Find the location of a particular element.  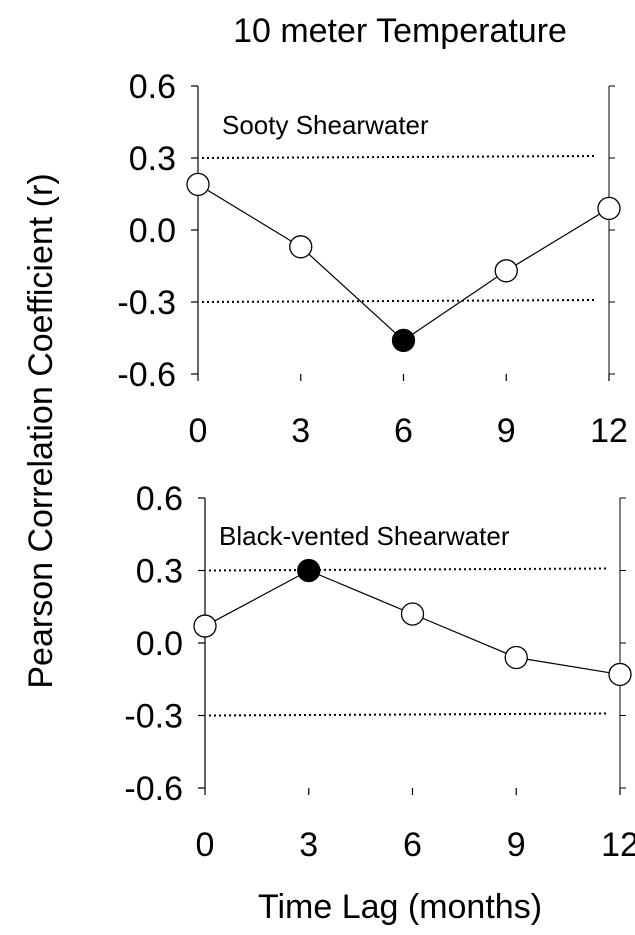

panel-annotation: Black-vented Shearwater is located at coordinates (364, 536).